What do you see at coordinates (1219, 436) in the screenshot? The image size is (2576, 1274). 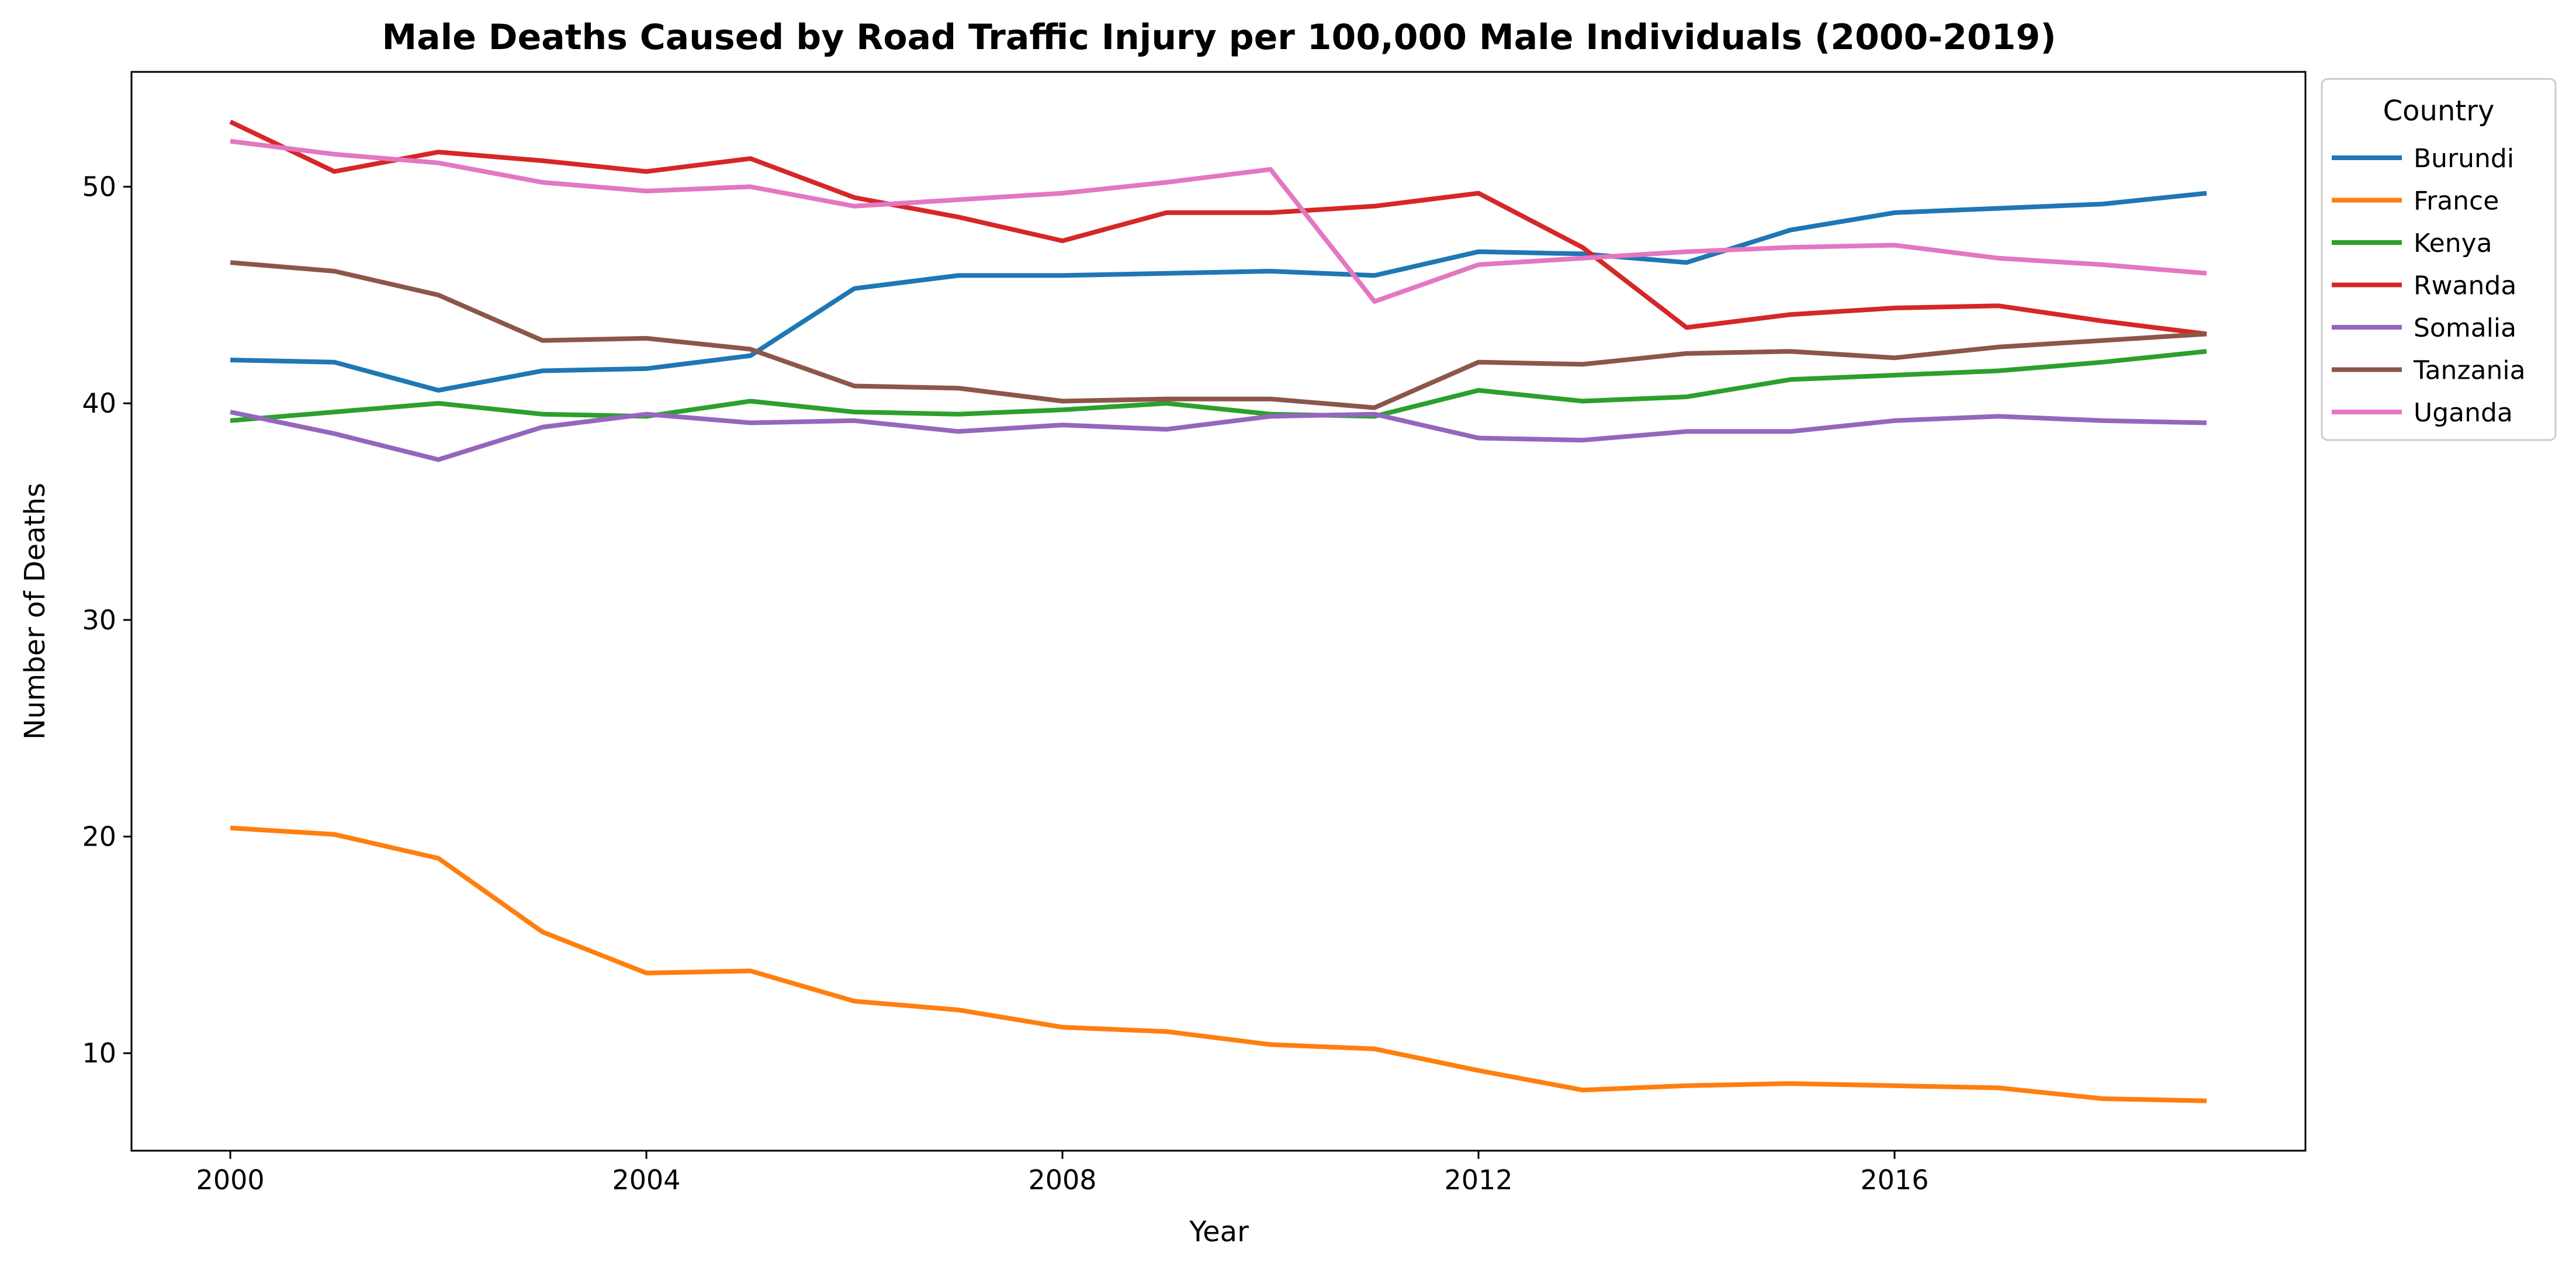 I see `series-line-somalia` at bounding box center [1219, 436].